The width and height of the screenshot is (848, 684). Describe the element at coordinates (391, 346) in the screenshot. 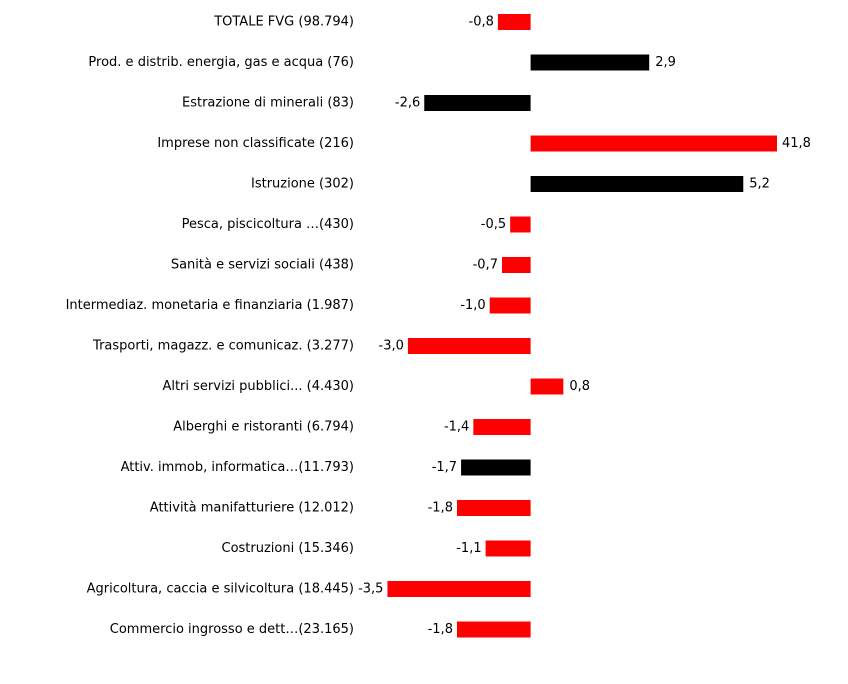

I see `value-label: -3,0` at that location.